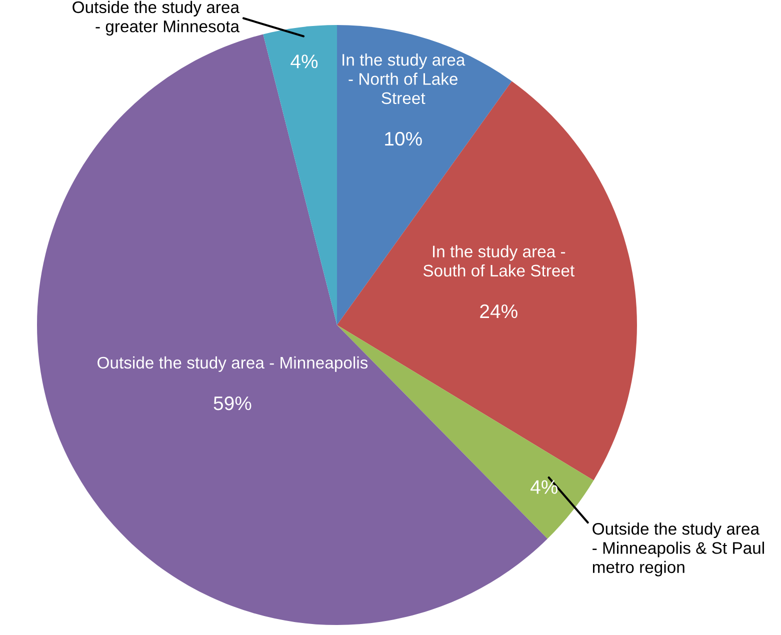 The width and height of the screenshot is (781, 635). I want to click on data-label: 24%, so click(499, 311).